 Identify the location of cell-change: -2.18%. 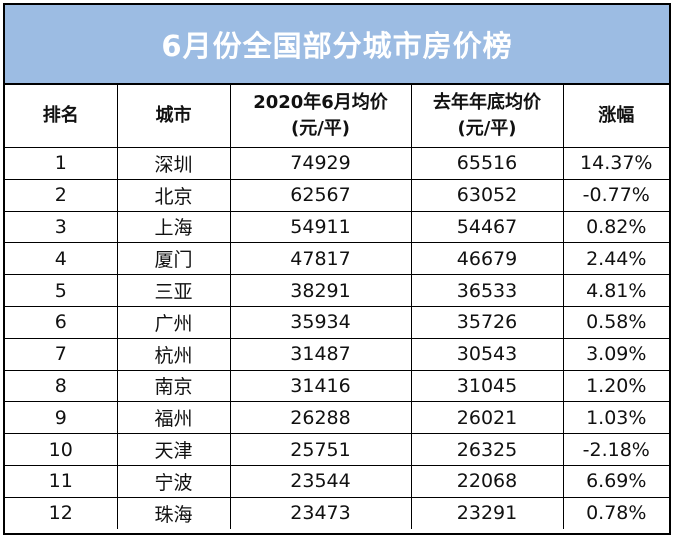
(615, 449).